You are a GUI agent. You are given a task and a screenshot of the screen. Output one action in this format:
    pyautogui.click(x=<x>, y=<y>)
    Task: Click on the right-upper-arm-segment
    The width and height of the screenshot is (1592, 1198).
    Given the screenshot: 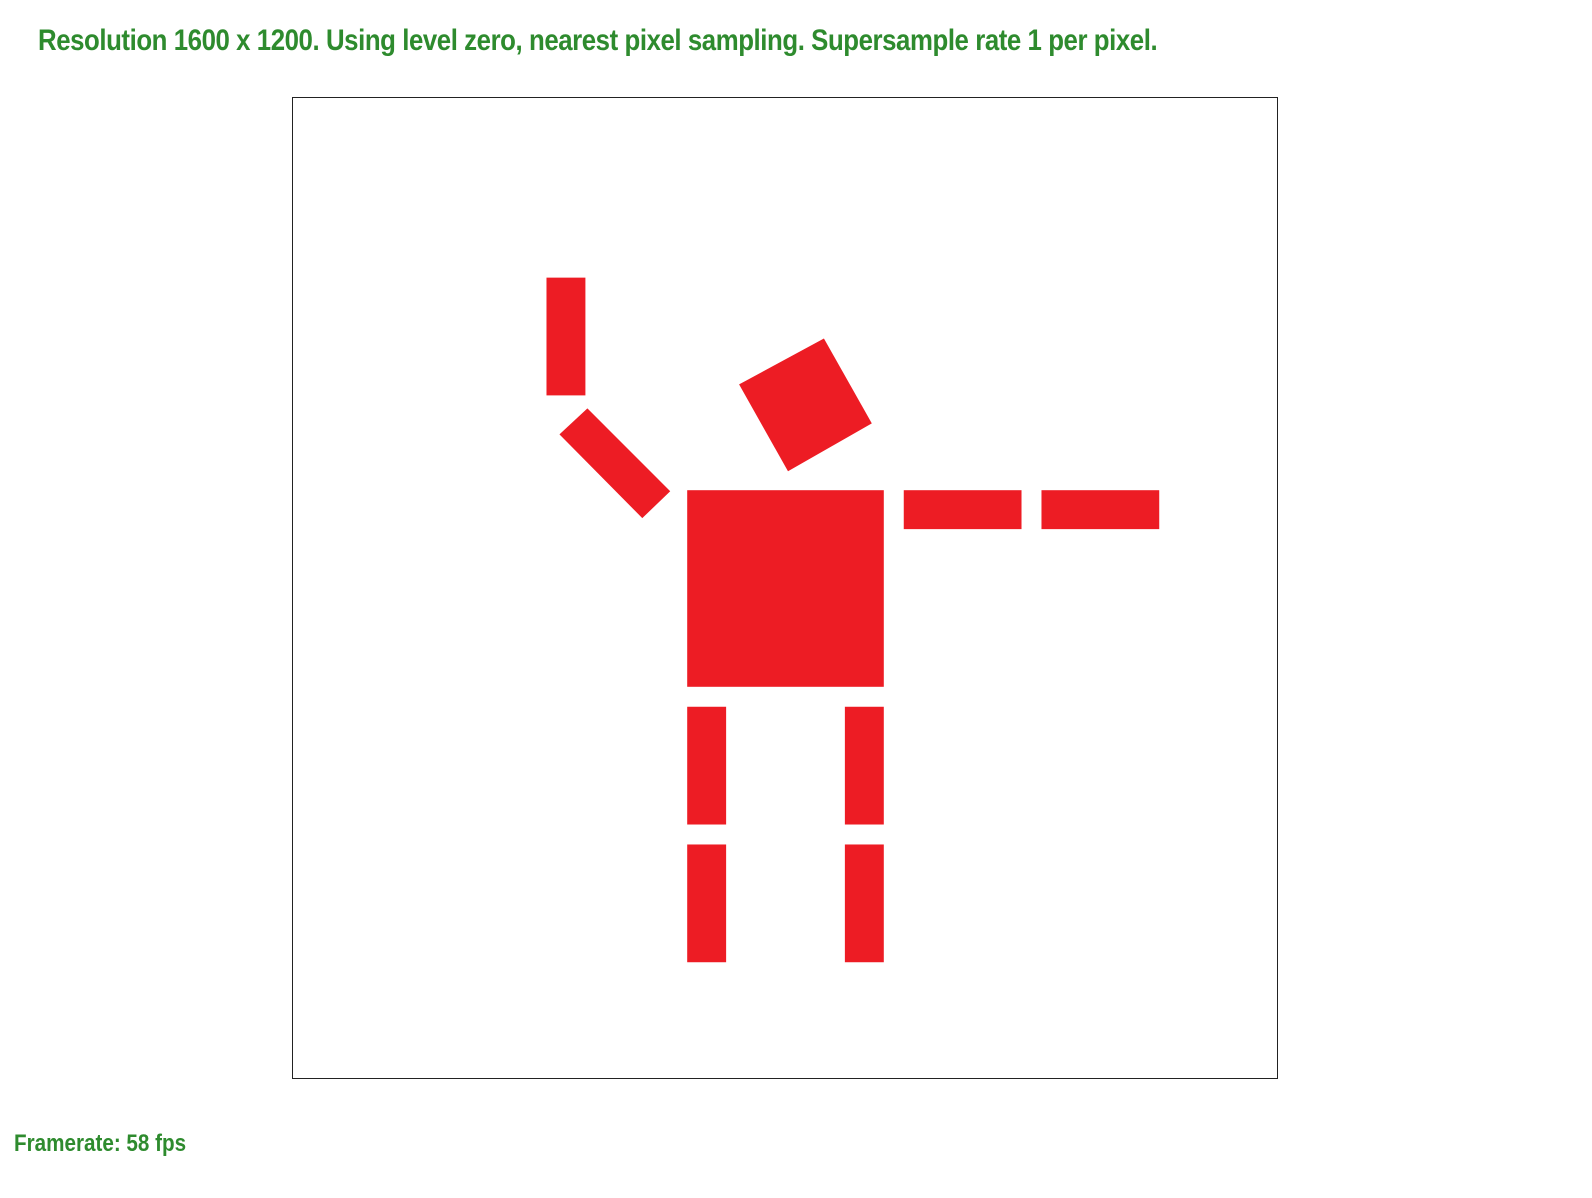 What is the action you would take?
    pyautogui.click(x=962, y=510)
    